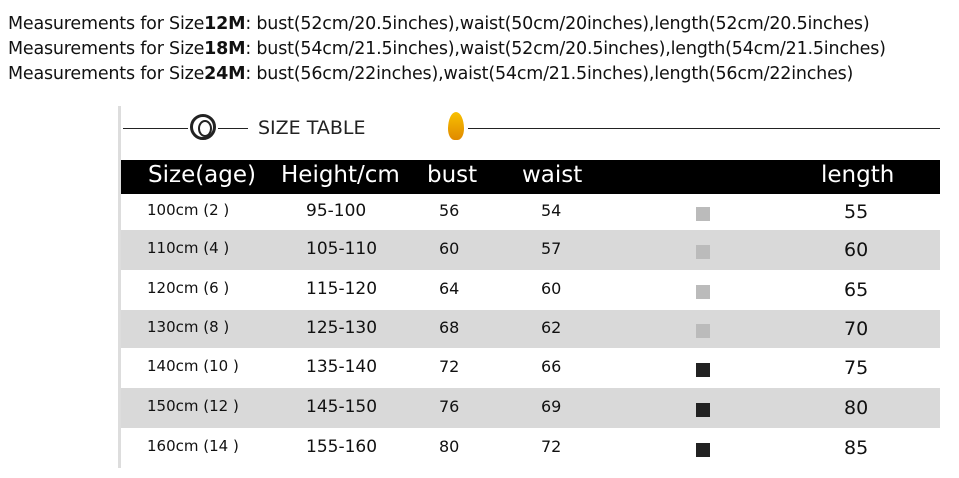 This screenshot has height=478, width=959. Describe the element at coordinates (449, 210) in the screenshot. I see `cell-bust: 56` at that location.